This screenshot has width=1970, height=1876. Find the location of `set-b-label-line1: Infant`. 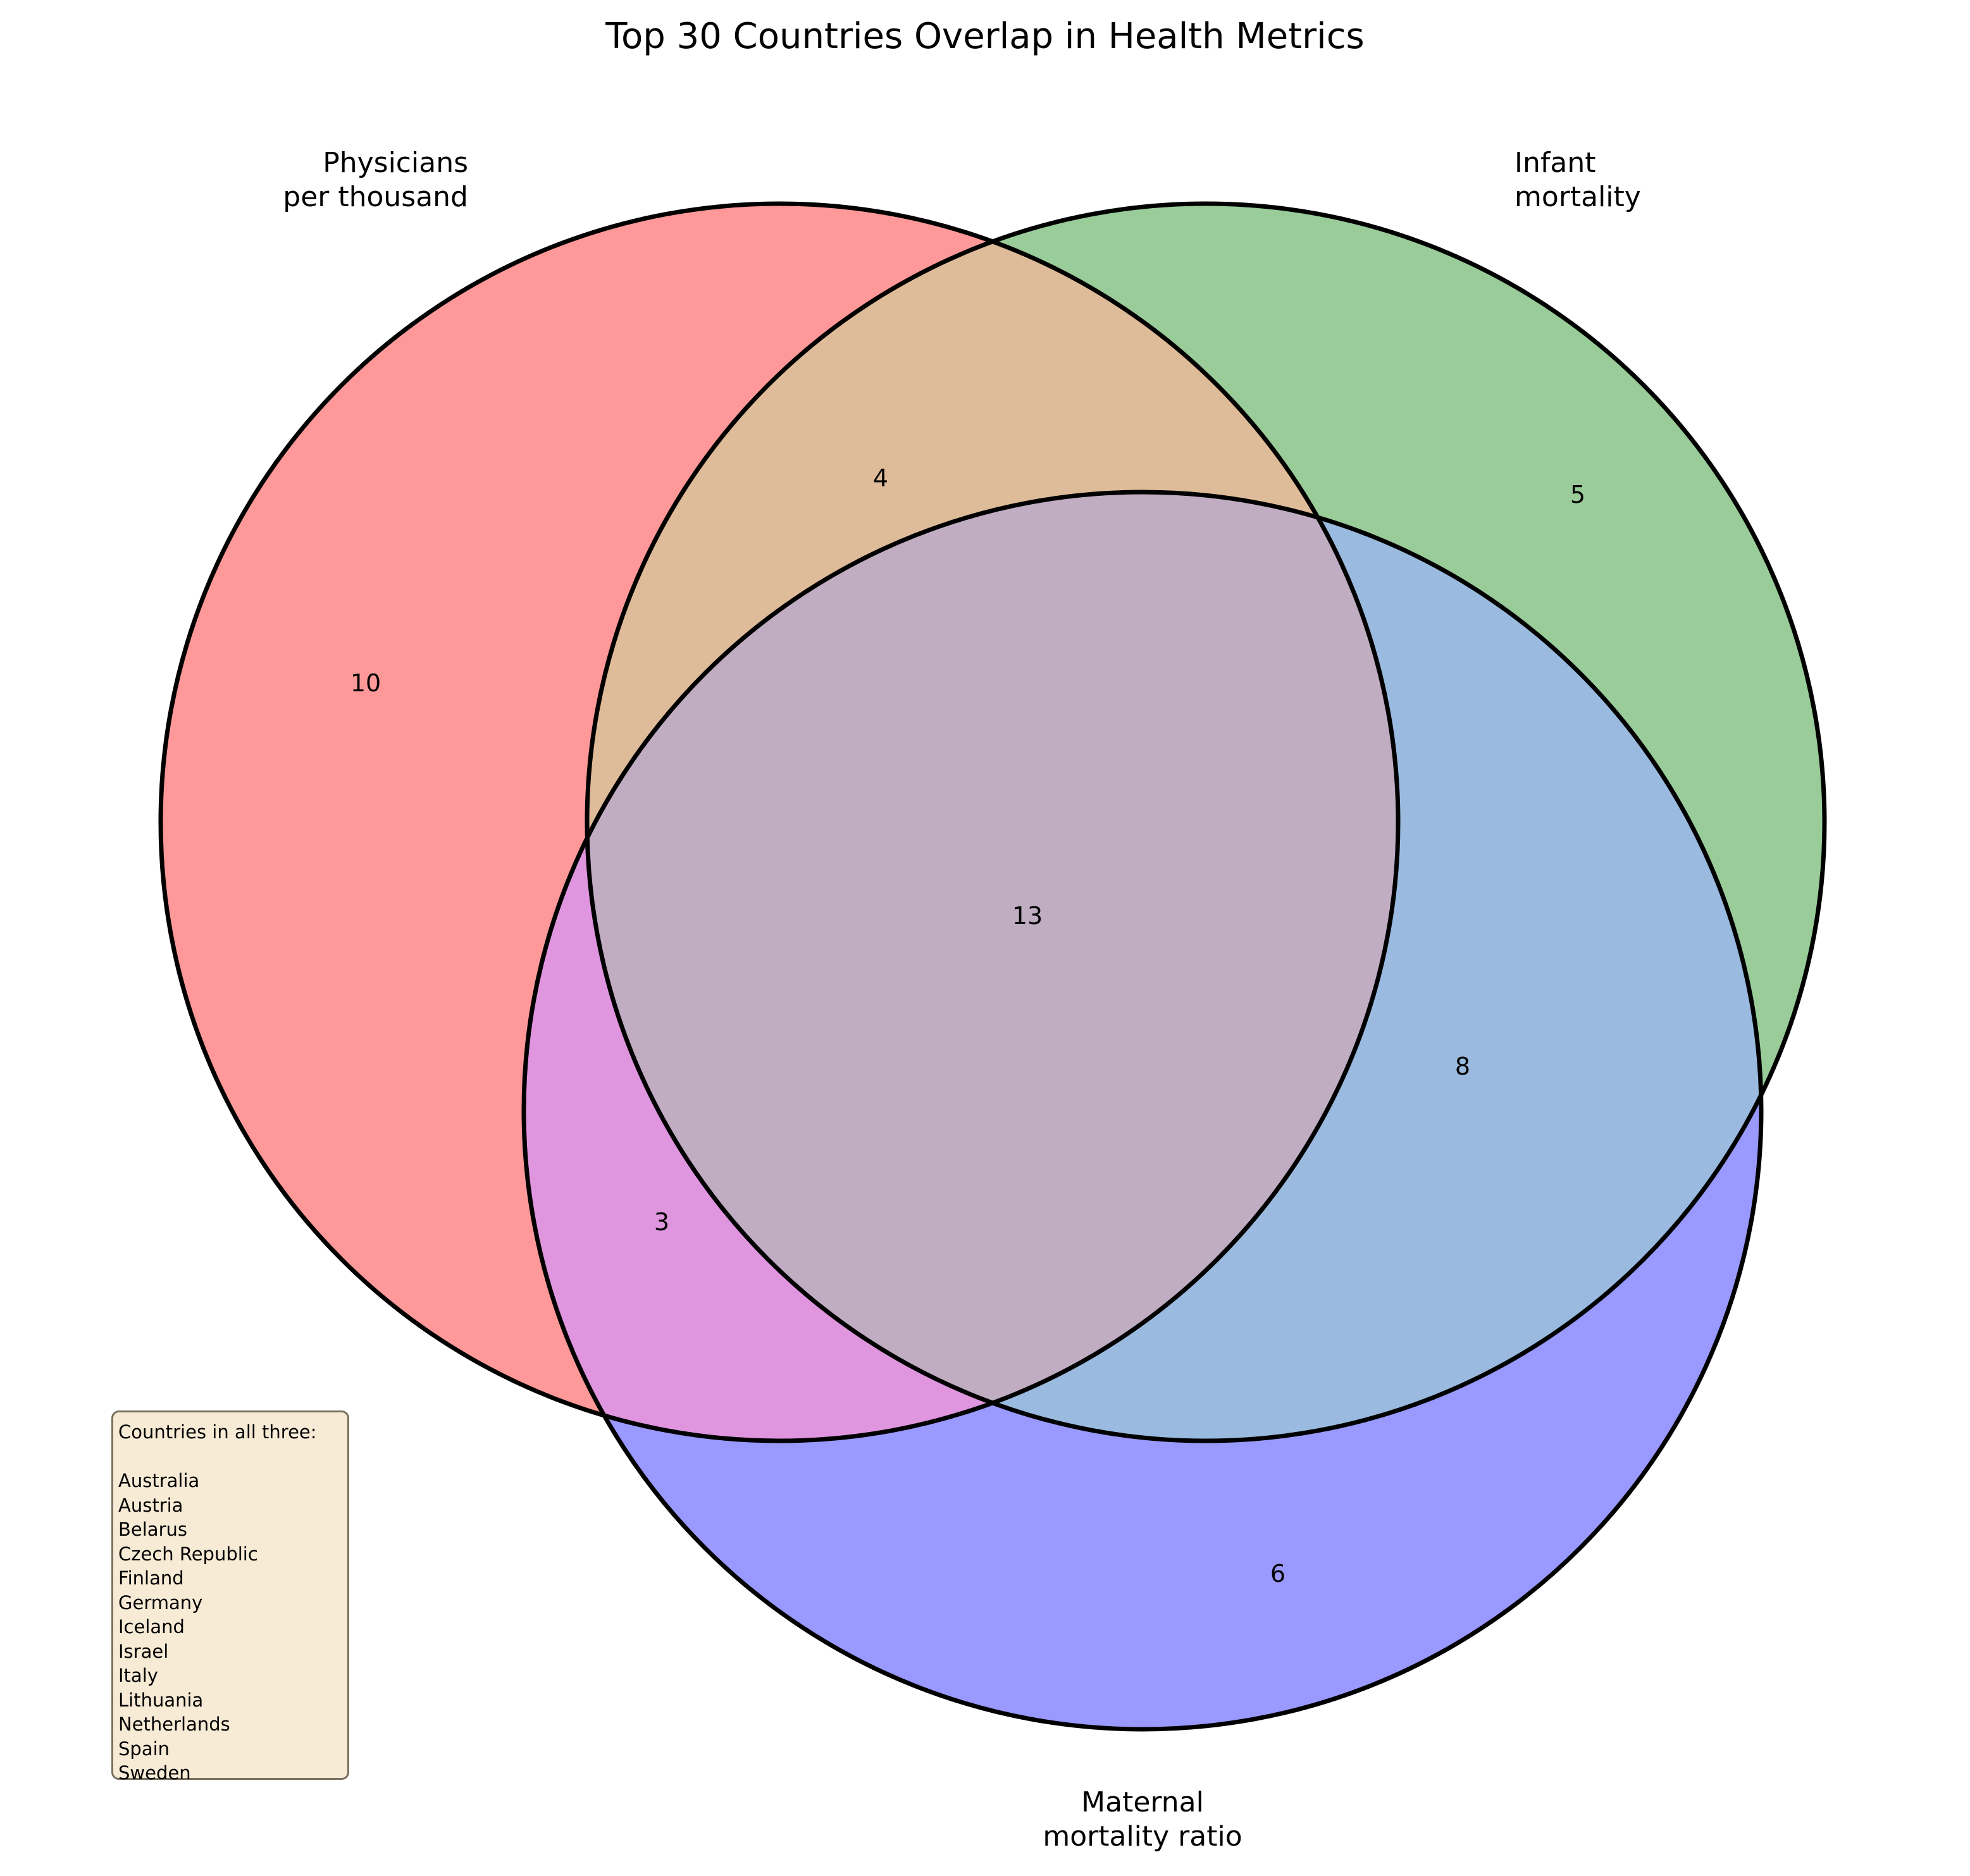

set-b-label-line1: Infant is located at coordinates (1555, 163).